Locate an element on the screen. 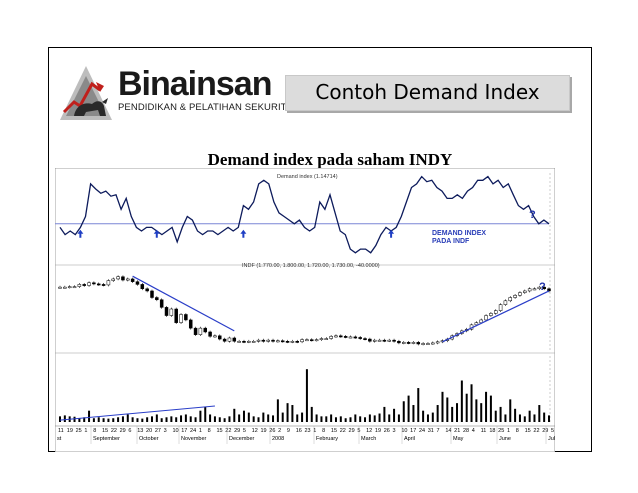  x-day-label: 11 is located at coordinates (61, 431).